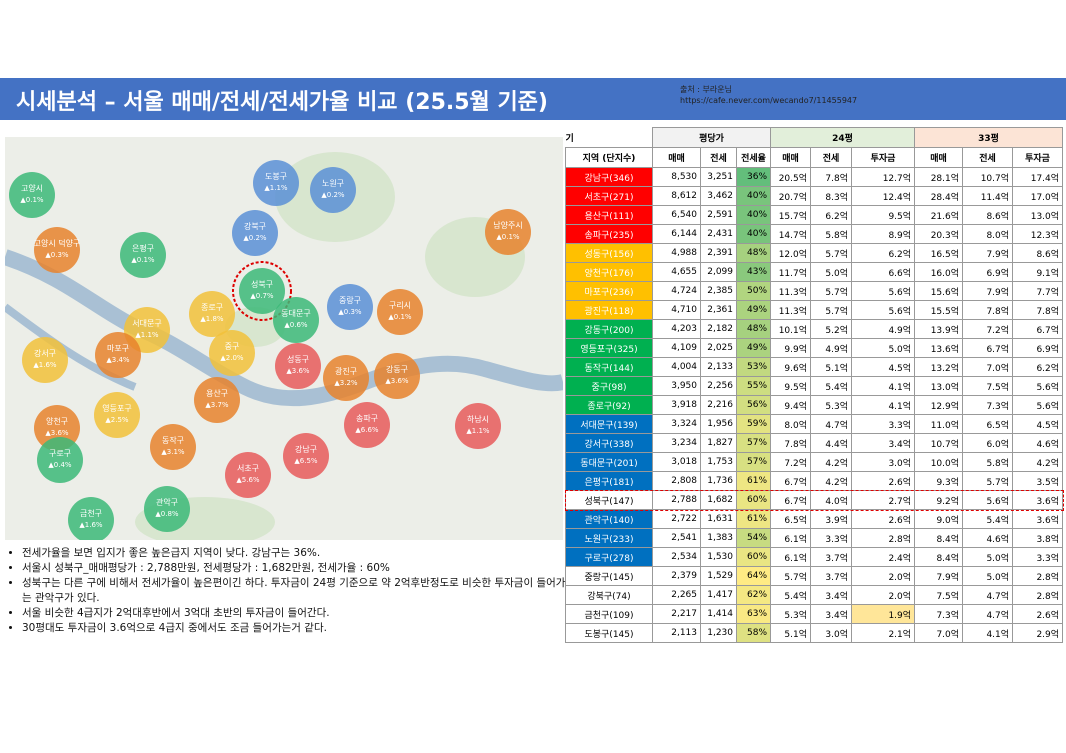 This screenshot has height=753, width=1066. What do you see at coordinates (262, 291) in the screenshot?
I see `highlight-ring` at bounding box center [262, 291].